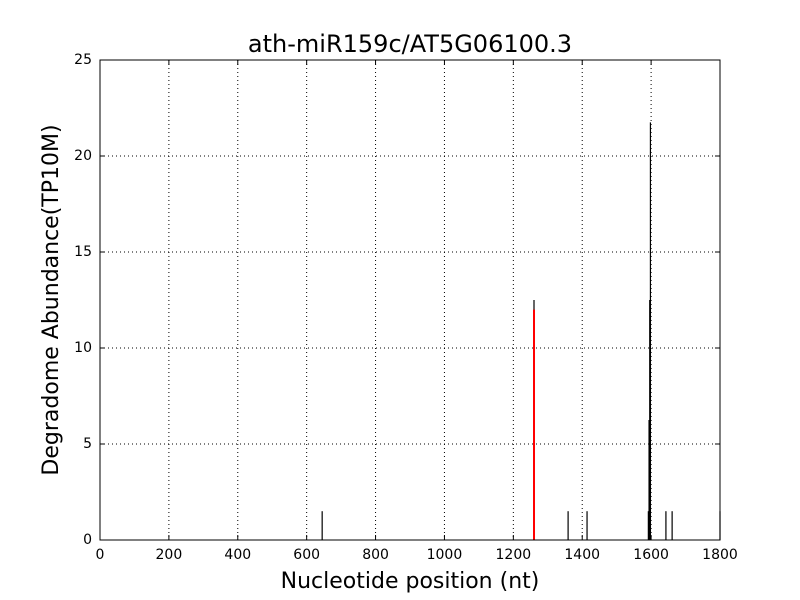  Describe the element at coordinates (582, 555) in the screenshot. I see `x-tick-label: 1400` at that location.